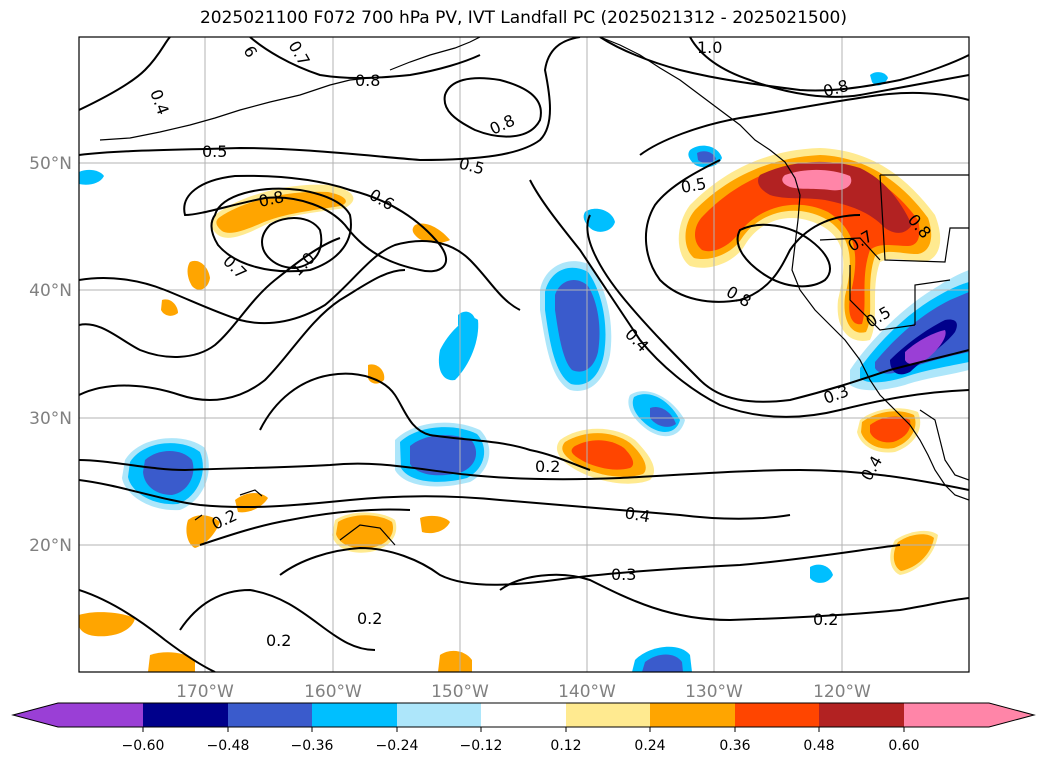  I want to click on lon-label: 160°W, so click(333, 692).